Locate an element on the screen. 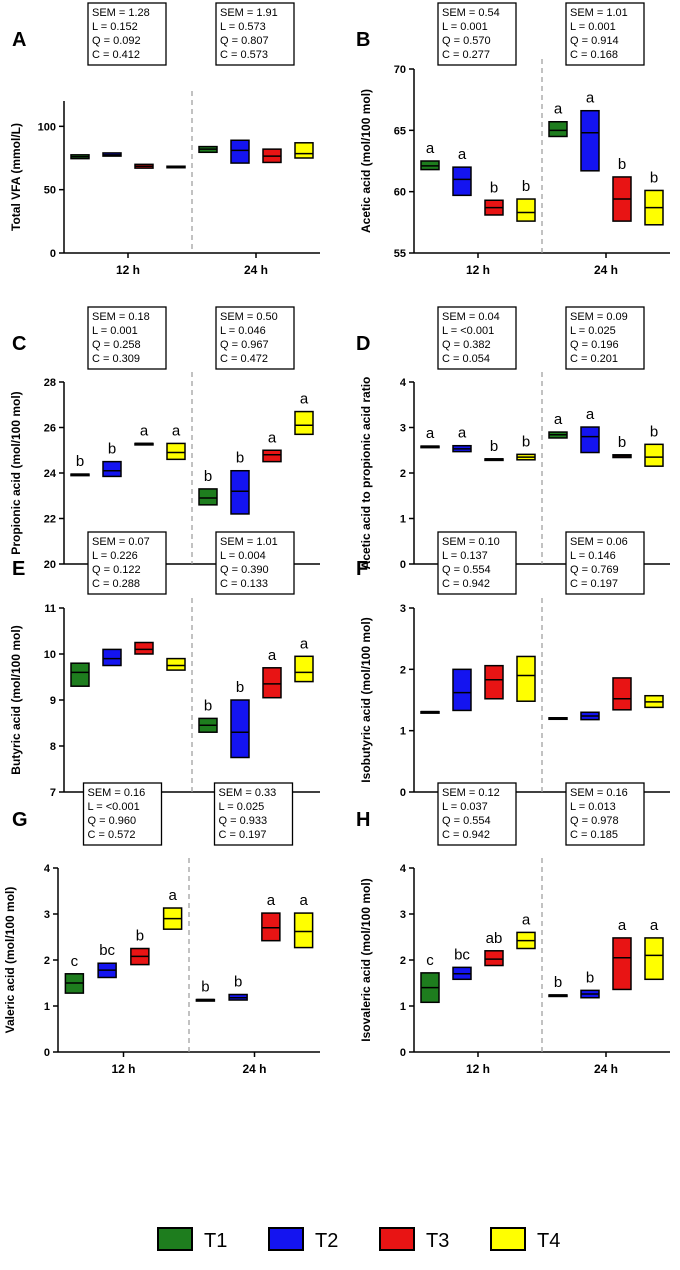 The width and height of the screenshot is (680, 1270). legend-swatch-t4 is located at coordinates (508, 1239).